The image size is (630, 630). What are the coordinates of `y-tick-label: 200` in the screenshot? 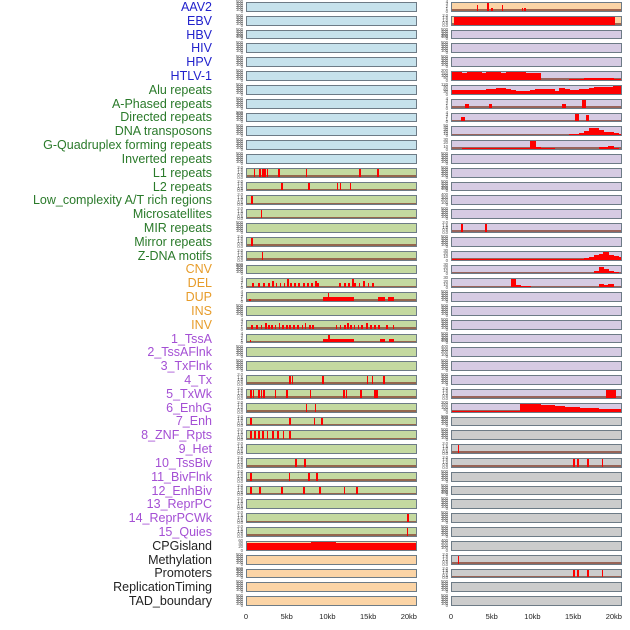 It's located at (444, 352).